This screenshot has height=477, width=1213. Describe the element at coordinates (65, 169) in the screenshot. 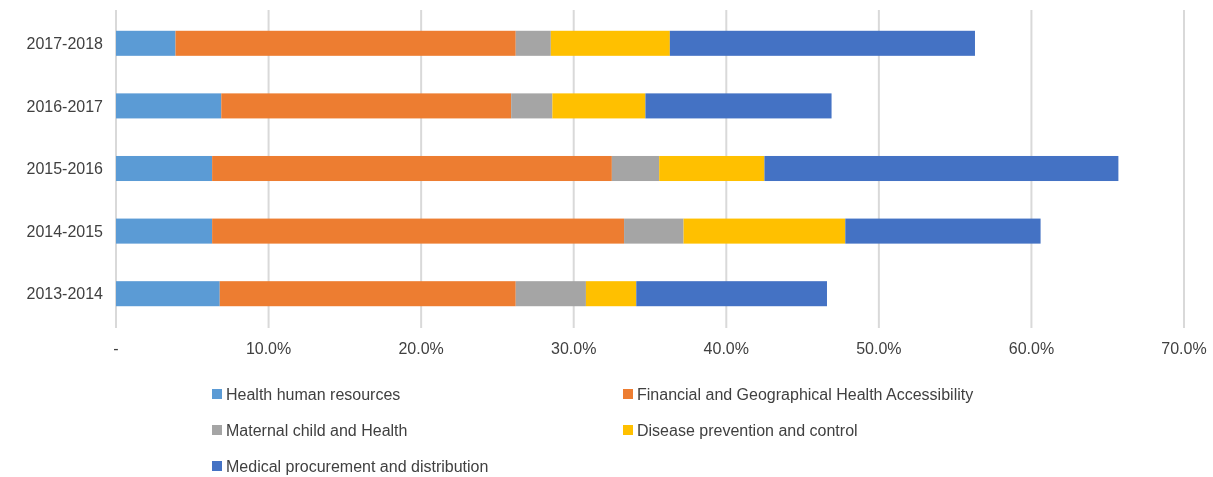

I see `y-tick-label: 2015-2016` at that location.